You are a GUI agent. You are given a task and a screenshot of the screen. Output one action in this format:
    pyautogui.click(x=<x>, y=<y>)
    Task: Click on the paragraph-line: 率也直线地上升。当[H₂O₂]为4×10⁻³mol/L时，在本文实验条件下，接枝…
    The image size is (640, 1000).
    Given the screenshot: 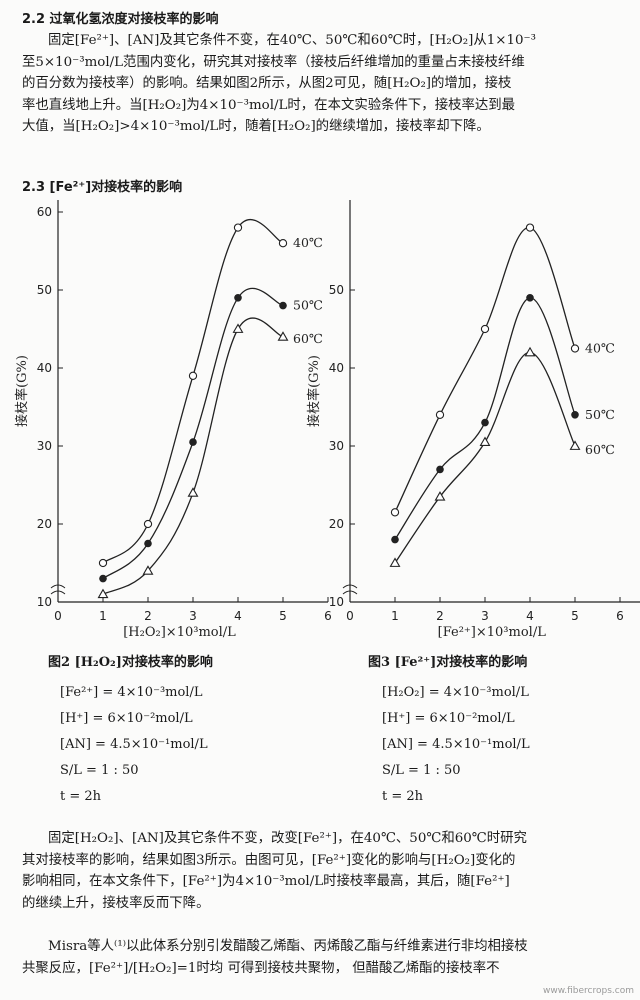 What is the action you would take?
    pyautogui.click(x=269, y=105)
    